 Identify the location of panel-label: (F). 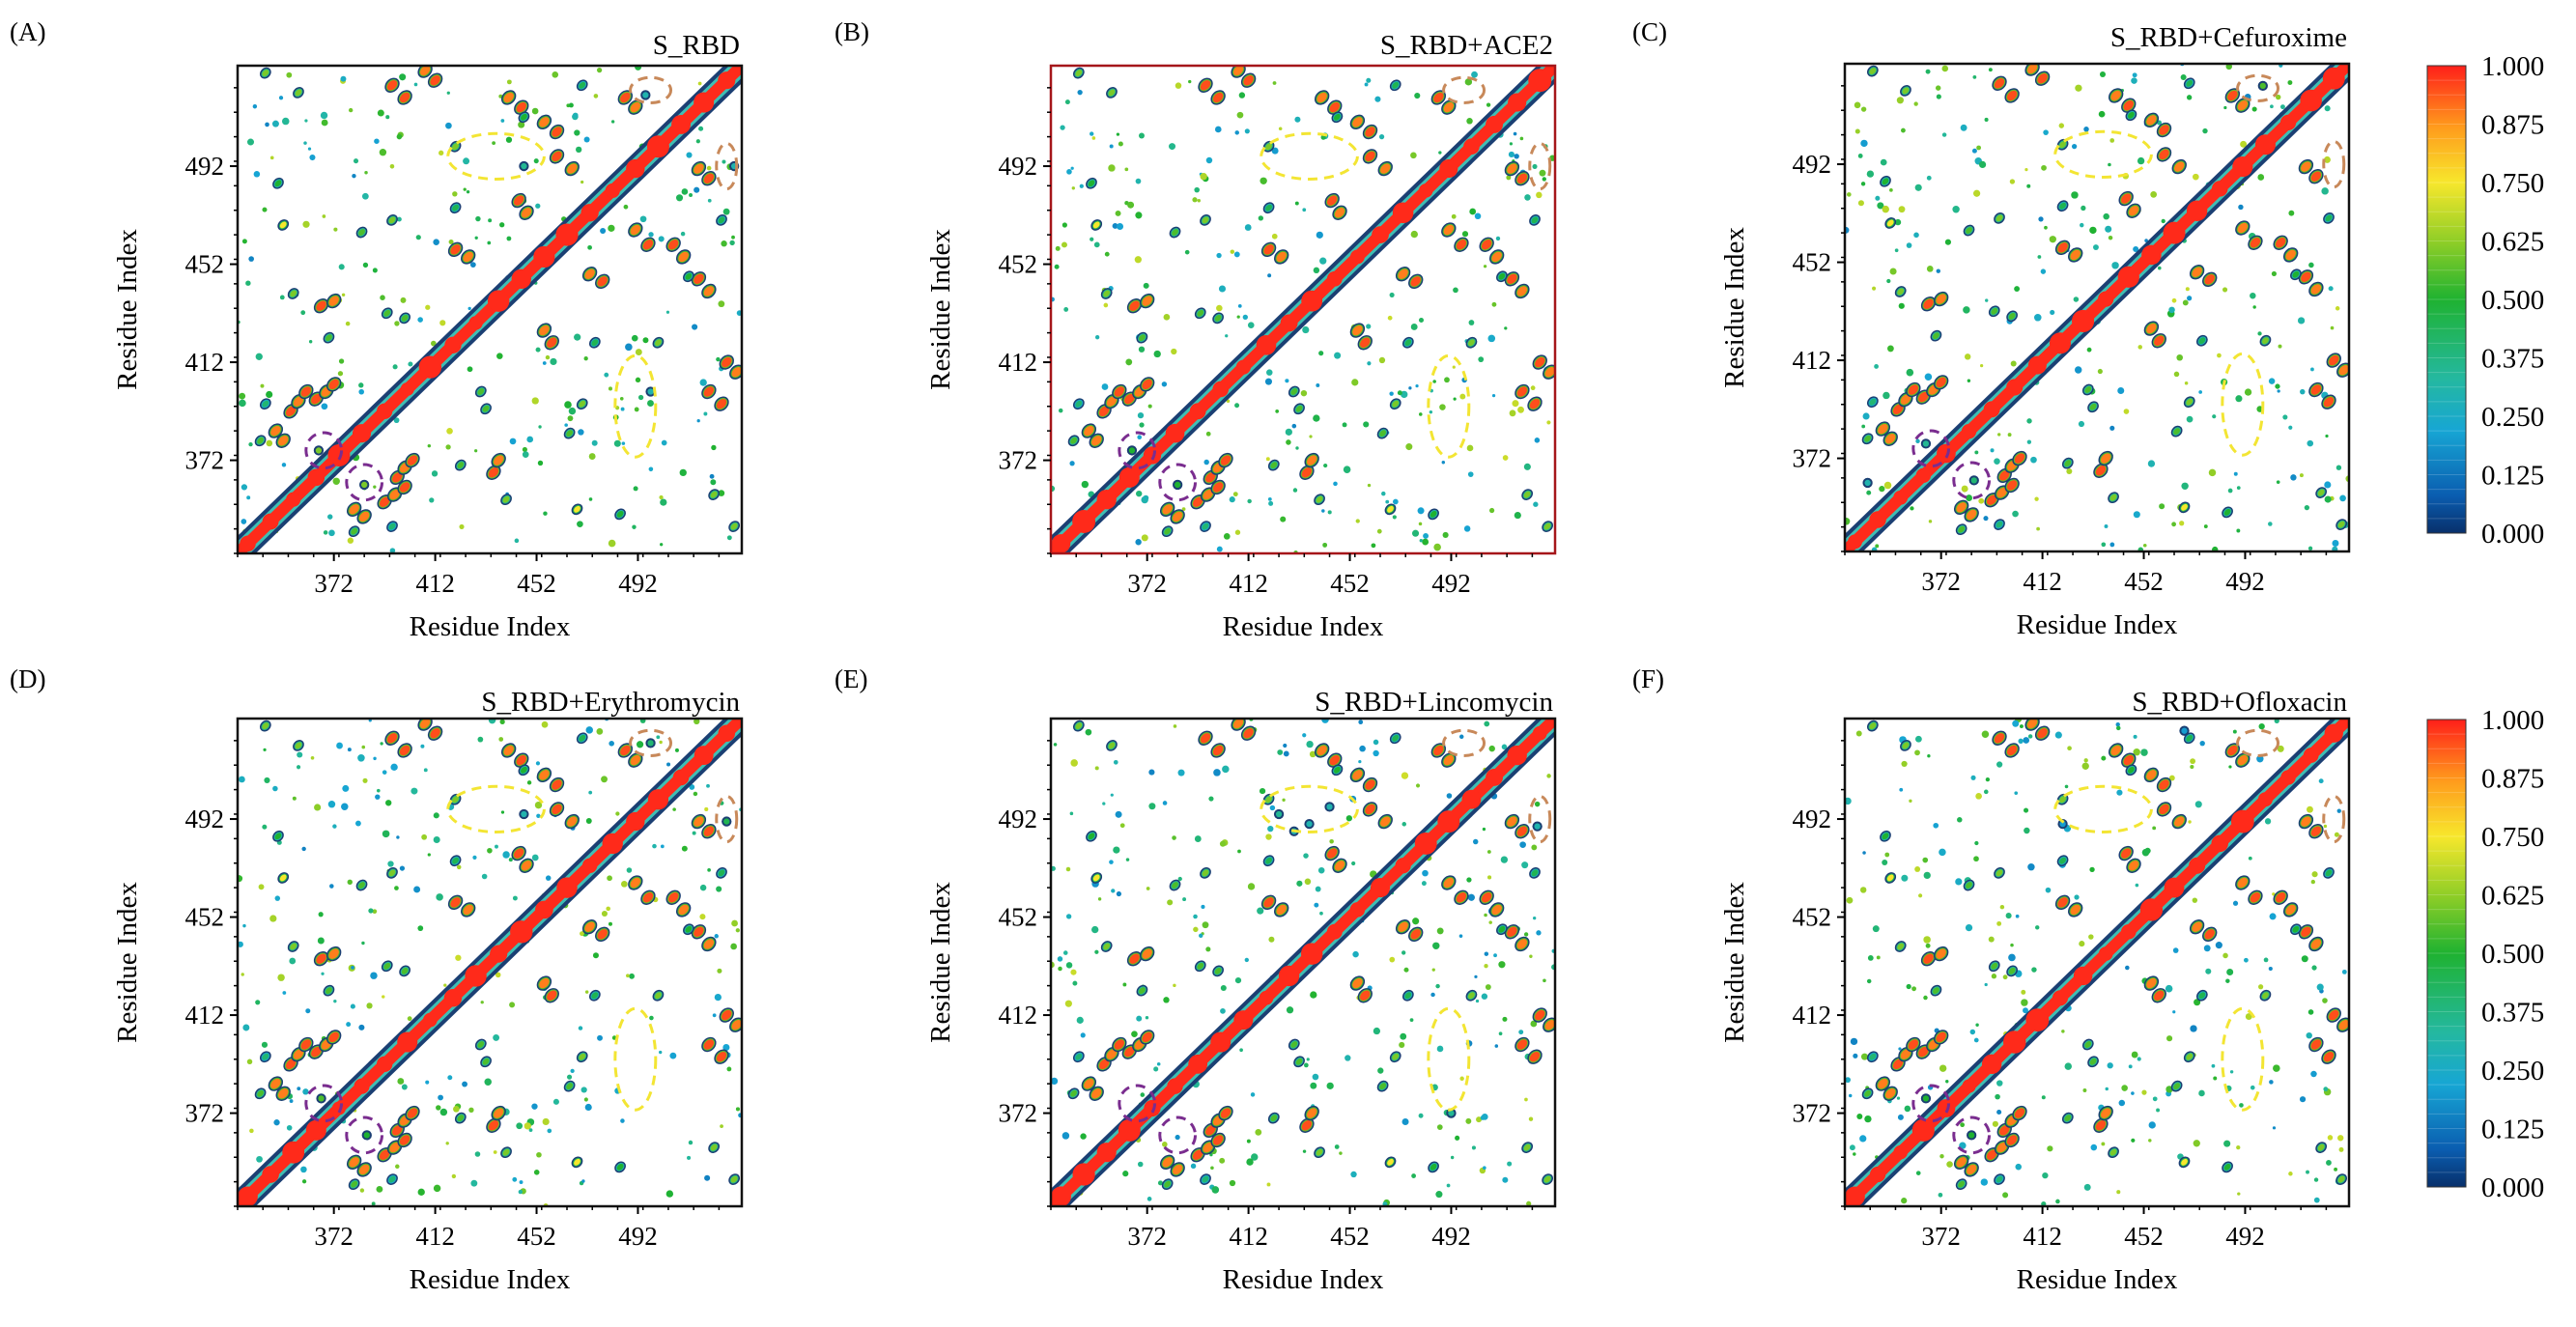
(1648, 679).